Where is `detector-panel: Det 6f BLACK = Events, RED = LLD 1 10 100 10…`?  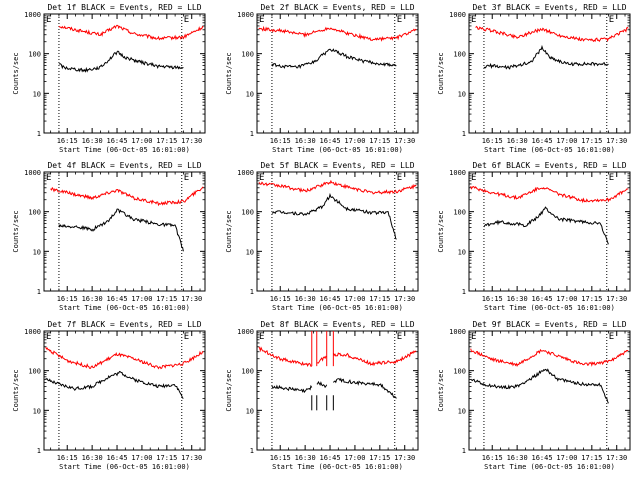
detector-panel: Det 6f BLACK = Events, RED = LLD 1 10 100 10… is located at coordinates (534, 236).